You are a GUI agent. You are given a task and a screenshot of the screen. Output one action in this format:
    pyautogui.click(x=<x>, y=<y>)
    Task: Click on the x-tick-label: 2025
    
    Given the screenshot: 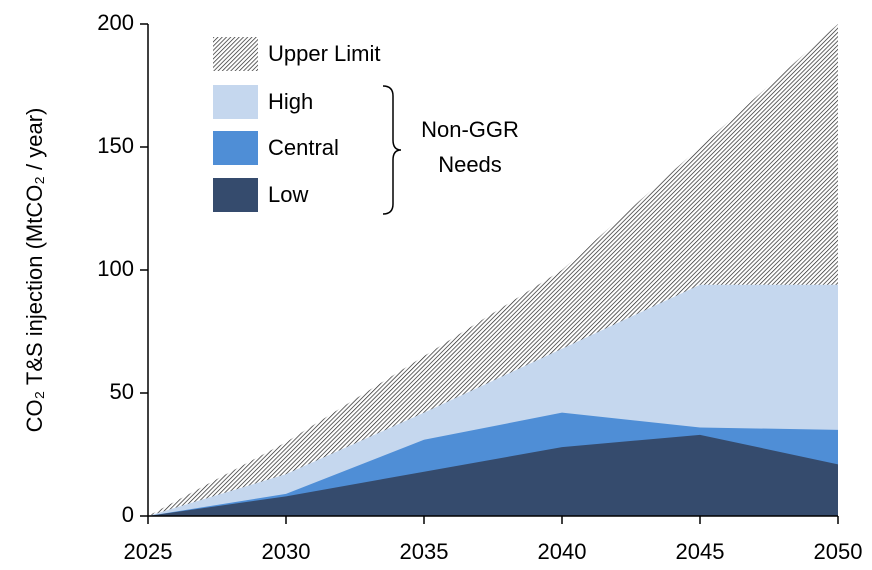 What is the action you would take?
    pyautogui.click(x=148, y=551)
    